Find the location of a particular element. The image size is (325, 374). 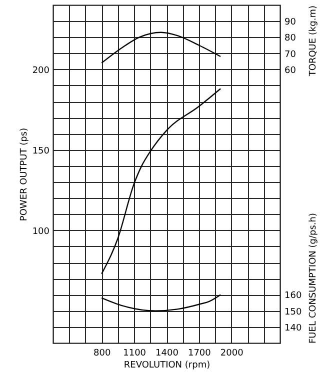

x-axis-title: REVOLUTION (rpm) is located at coordinates (167, 365).